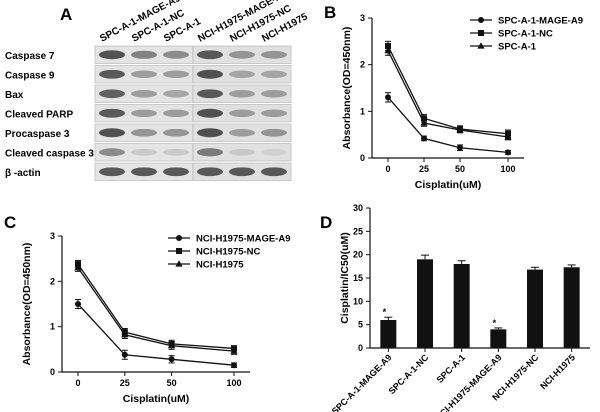 The height and width of the screenshot is (412, 600). What do you see at coordinates (233, 383) in the screenshot?
I see `x-tick-label: 100` at bounding box center [233, 383].